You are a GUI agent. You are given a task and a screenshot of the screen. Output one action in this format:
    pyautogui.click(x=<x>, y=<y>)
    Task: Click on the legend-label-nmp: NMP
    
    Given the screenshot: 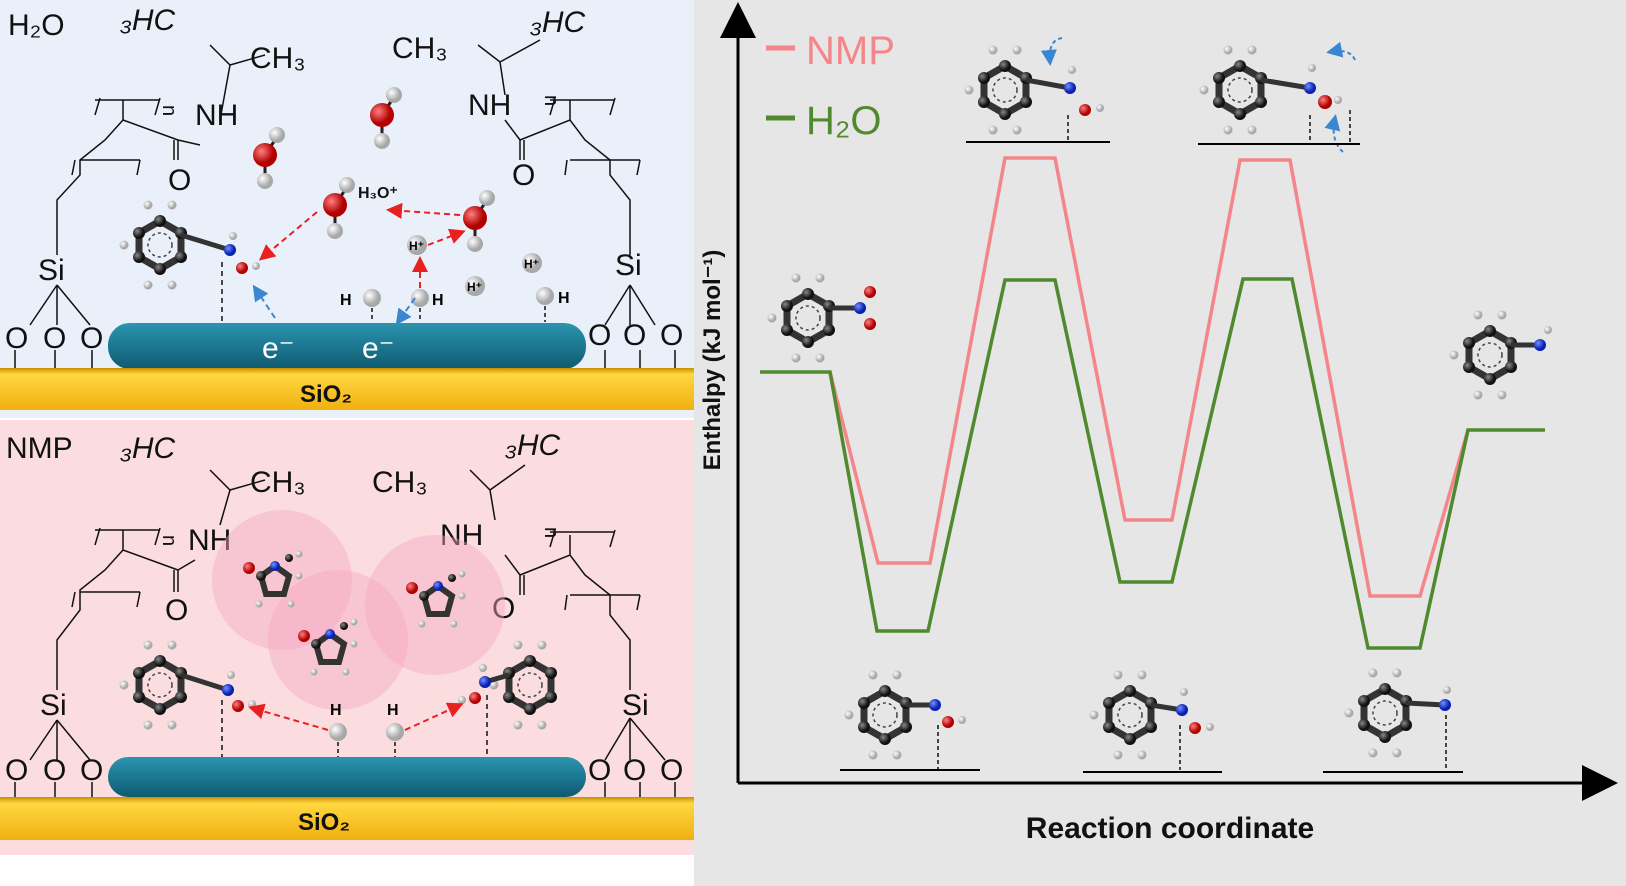 What is the action you would take?
    pyautogui.click(x=850, y=51)
    